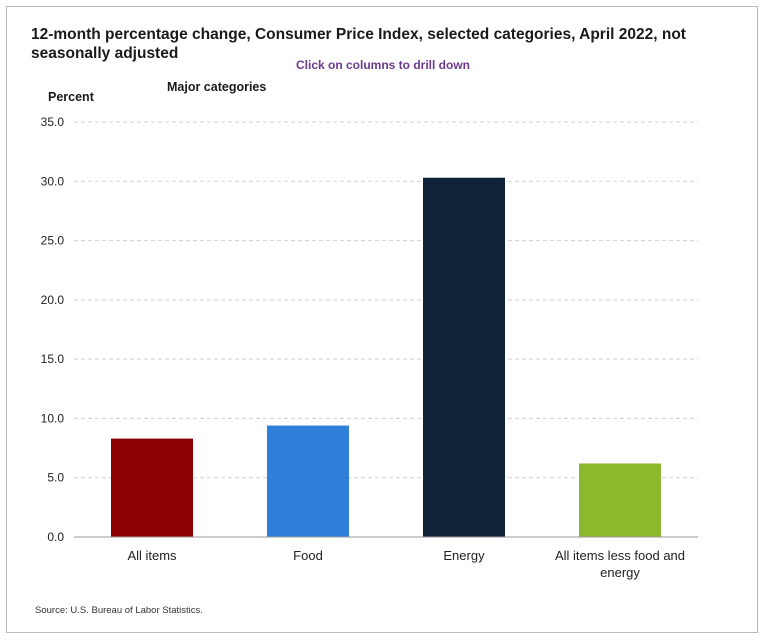 This screenshot has width=768, height=641. What do you see at coordinates (53, 122) in the screenshot?
I see `y-tick-label: 35.0` at bounding box center [53, 122].